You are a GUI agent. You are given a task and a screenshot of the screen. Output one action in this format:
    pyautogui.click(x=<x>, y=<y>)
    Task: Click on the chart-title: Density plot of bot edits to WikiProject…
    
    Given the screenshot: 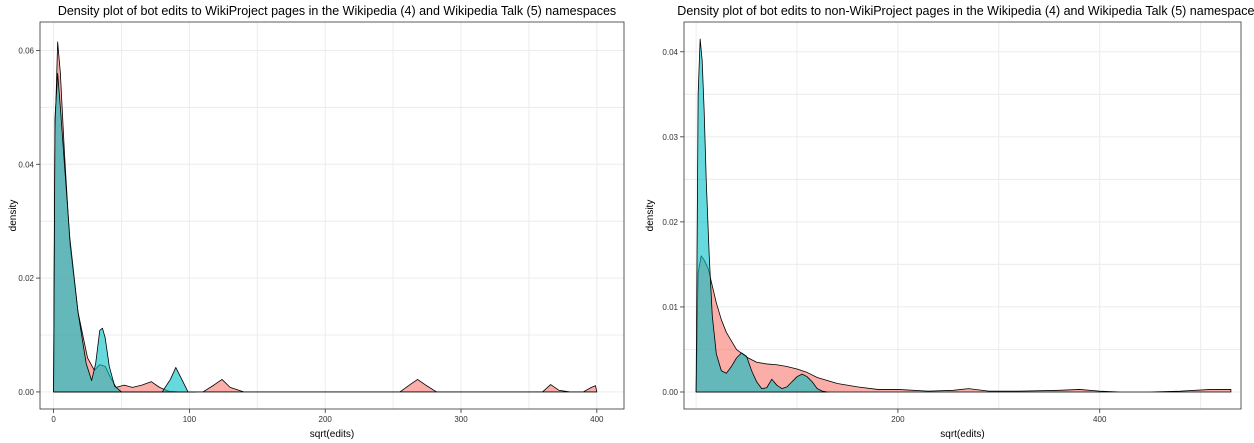 What is the action you would take?
    pyautogui.click(x=337, y=11)
    